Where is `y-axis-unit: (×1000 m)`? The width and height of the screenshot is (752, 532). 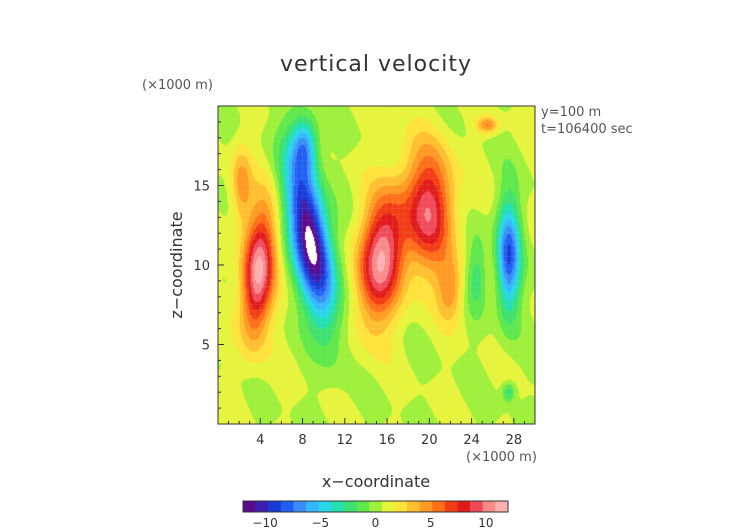
y-axis-unit: (×1000 m) is located at coordinates (177, 85).